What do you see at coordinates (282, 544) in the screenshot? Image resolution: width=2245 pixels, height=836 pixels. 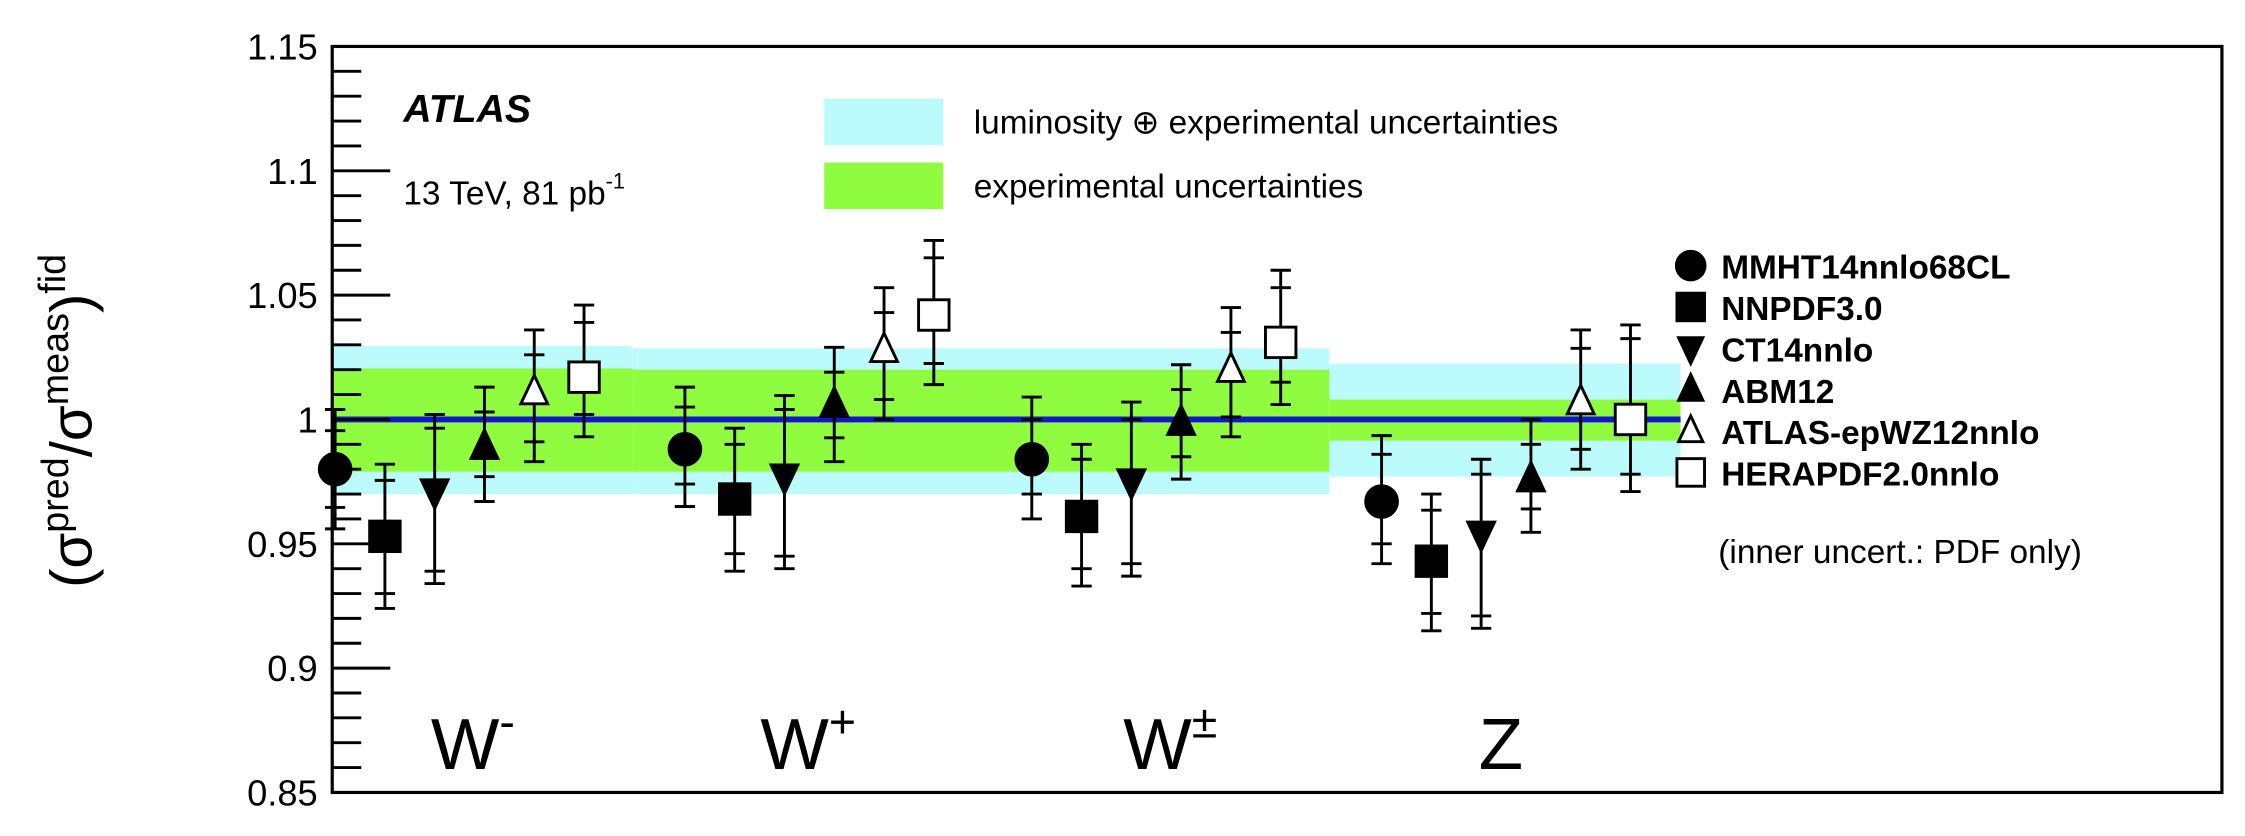 I see `y-tick-label: 0.95` at bounding box center [282, 544].